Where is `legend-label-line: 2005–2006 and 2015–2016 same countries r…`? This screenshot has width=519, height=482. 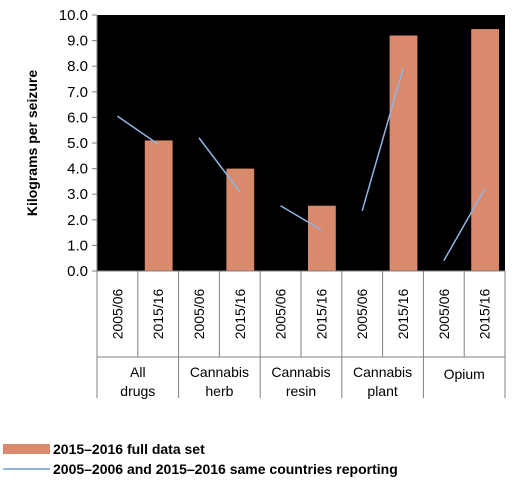 legend-label-line: 2005–2006 and 2015–2016 same countries r… is located at coordinates (225, 469).